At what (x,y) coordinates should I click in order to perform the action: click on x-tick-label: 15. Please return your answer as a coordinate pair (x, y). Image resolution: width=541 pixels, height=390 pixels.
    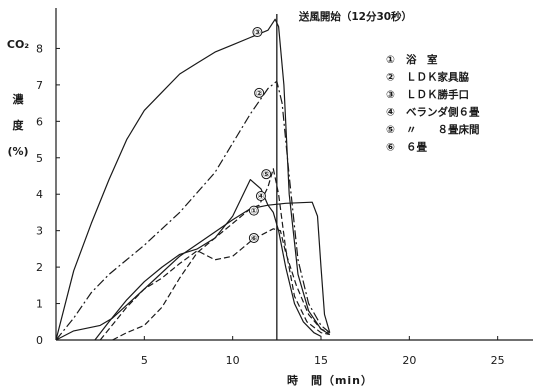
    Looking at the image, I should click on (321, 360).